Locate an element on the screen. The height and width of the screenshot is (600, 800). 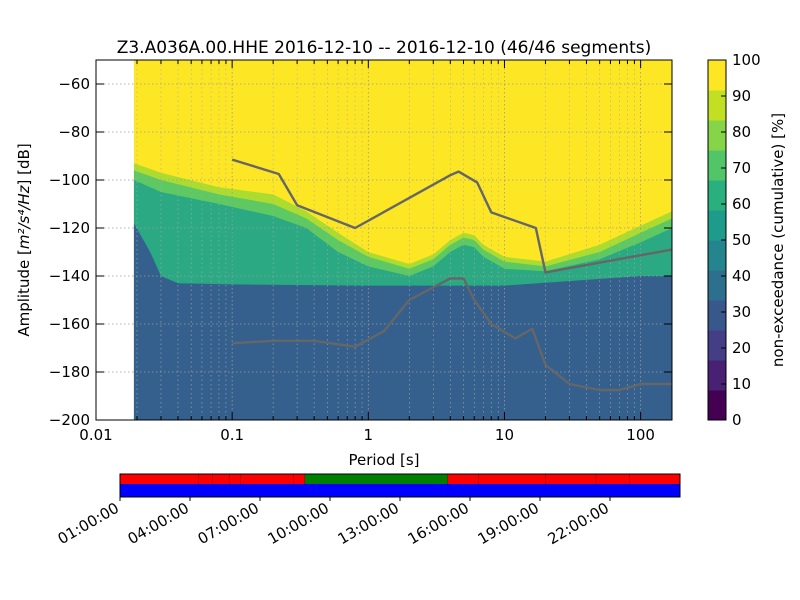
timeline-tick-label: 10:00:00 is located at coordinates (298, 523).